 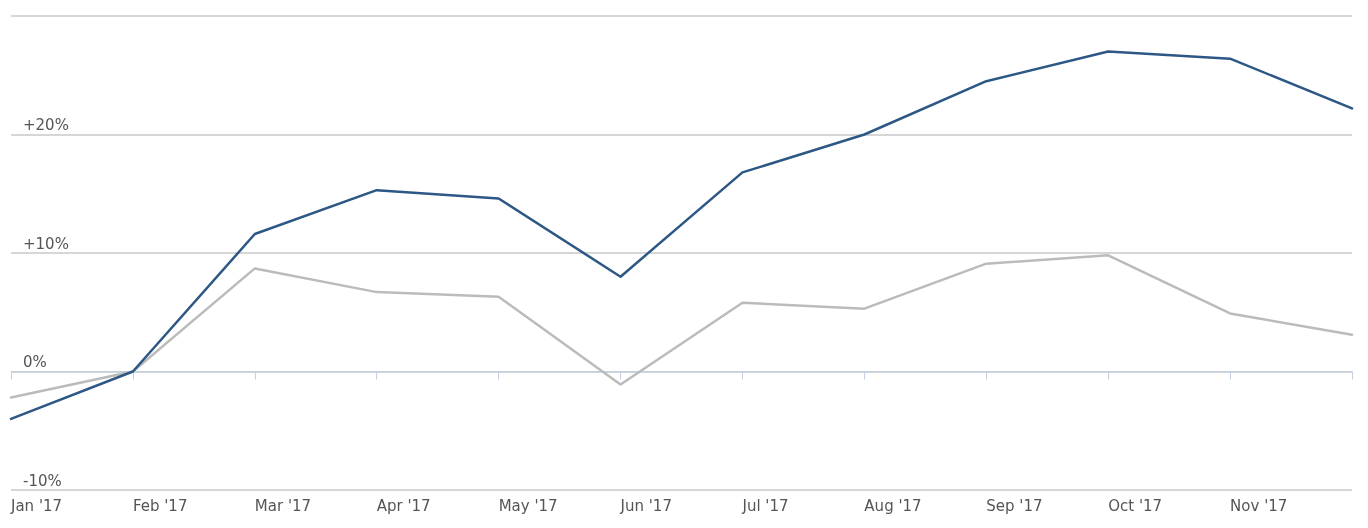 I want to click on x-tick-label: Jun '17, so click(x=645, y=505).